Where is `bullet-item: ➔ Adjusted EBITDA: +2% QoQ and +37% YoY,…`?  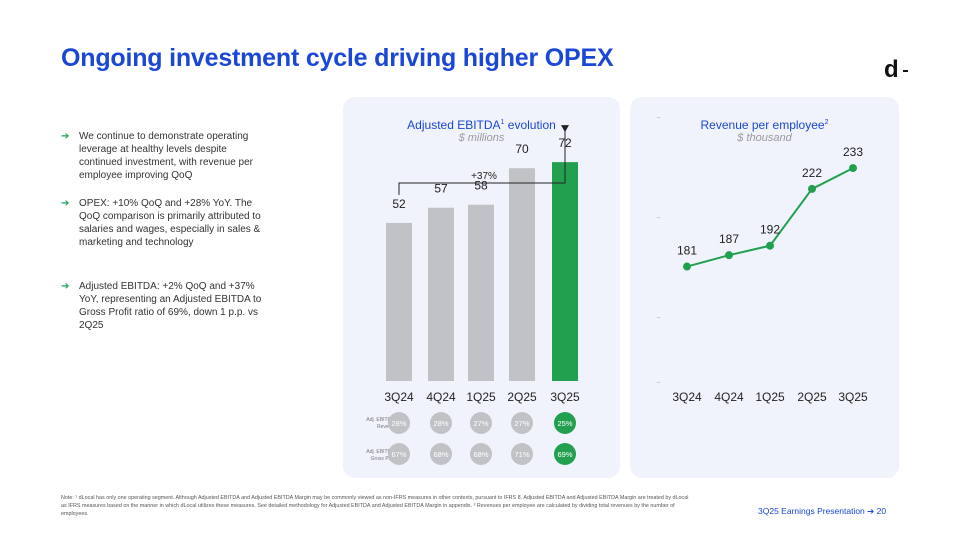
bullet-item: ➔ Adjusted EBITDA: +2% QoQ and +37% YoY,… is located at coordinates (166, 306).